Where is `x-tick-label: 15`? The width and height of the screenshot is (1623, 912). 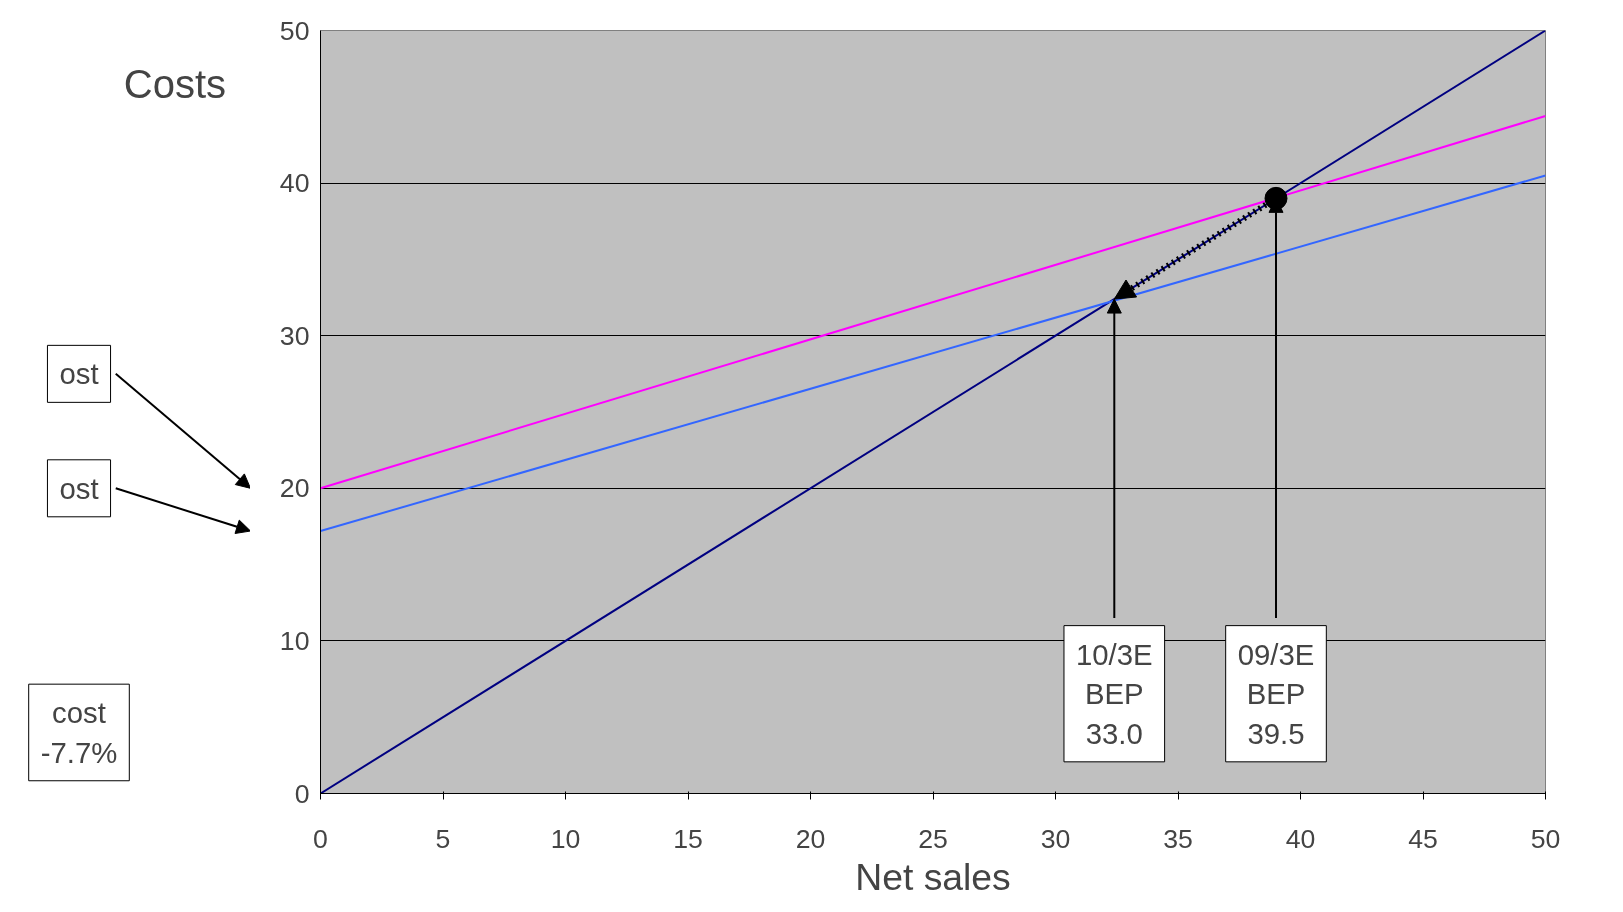
x-tick-label: 15 is located at coordinates (688, 838).